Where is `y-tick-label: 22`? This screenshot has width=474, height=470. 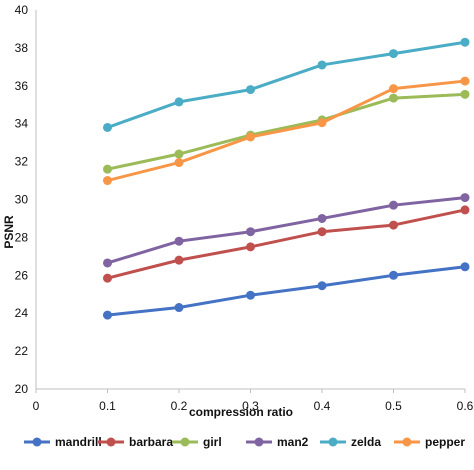 y-tick-label: 22 is located at coordinates (22, 351).